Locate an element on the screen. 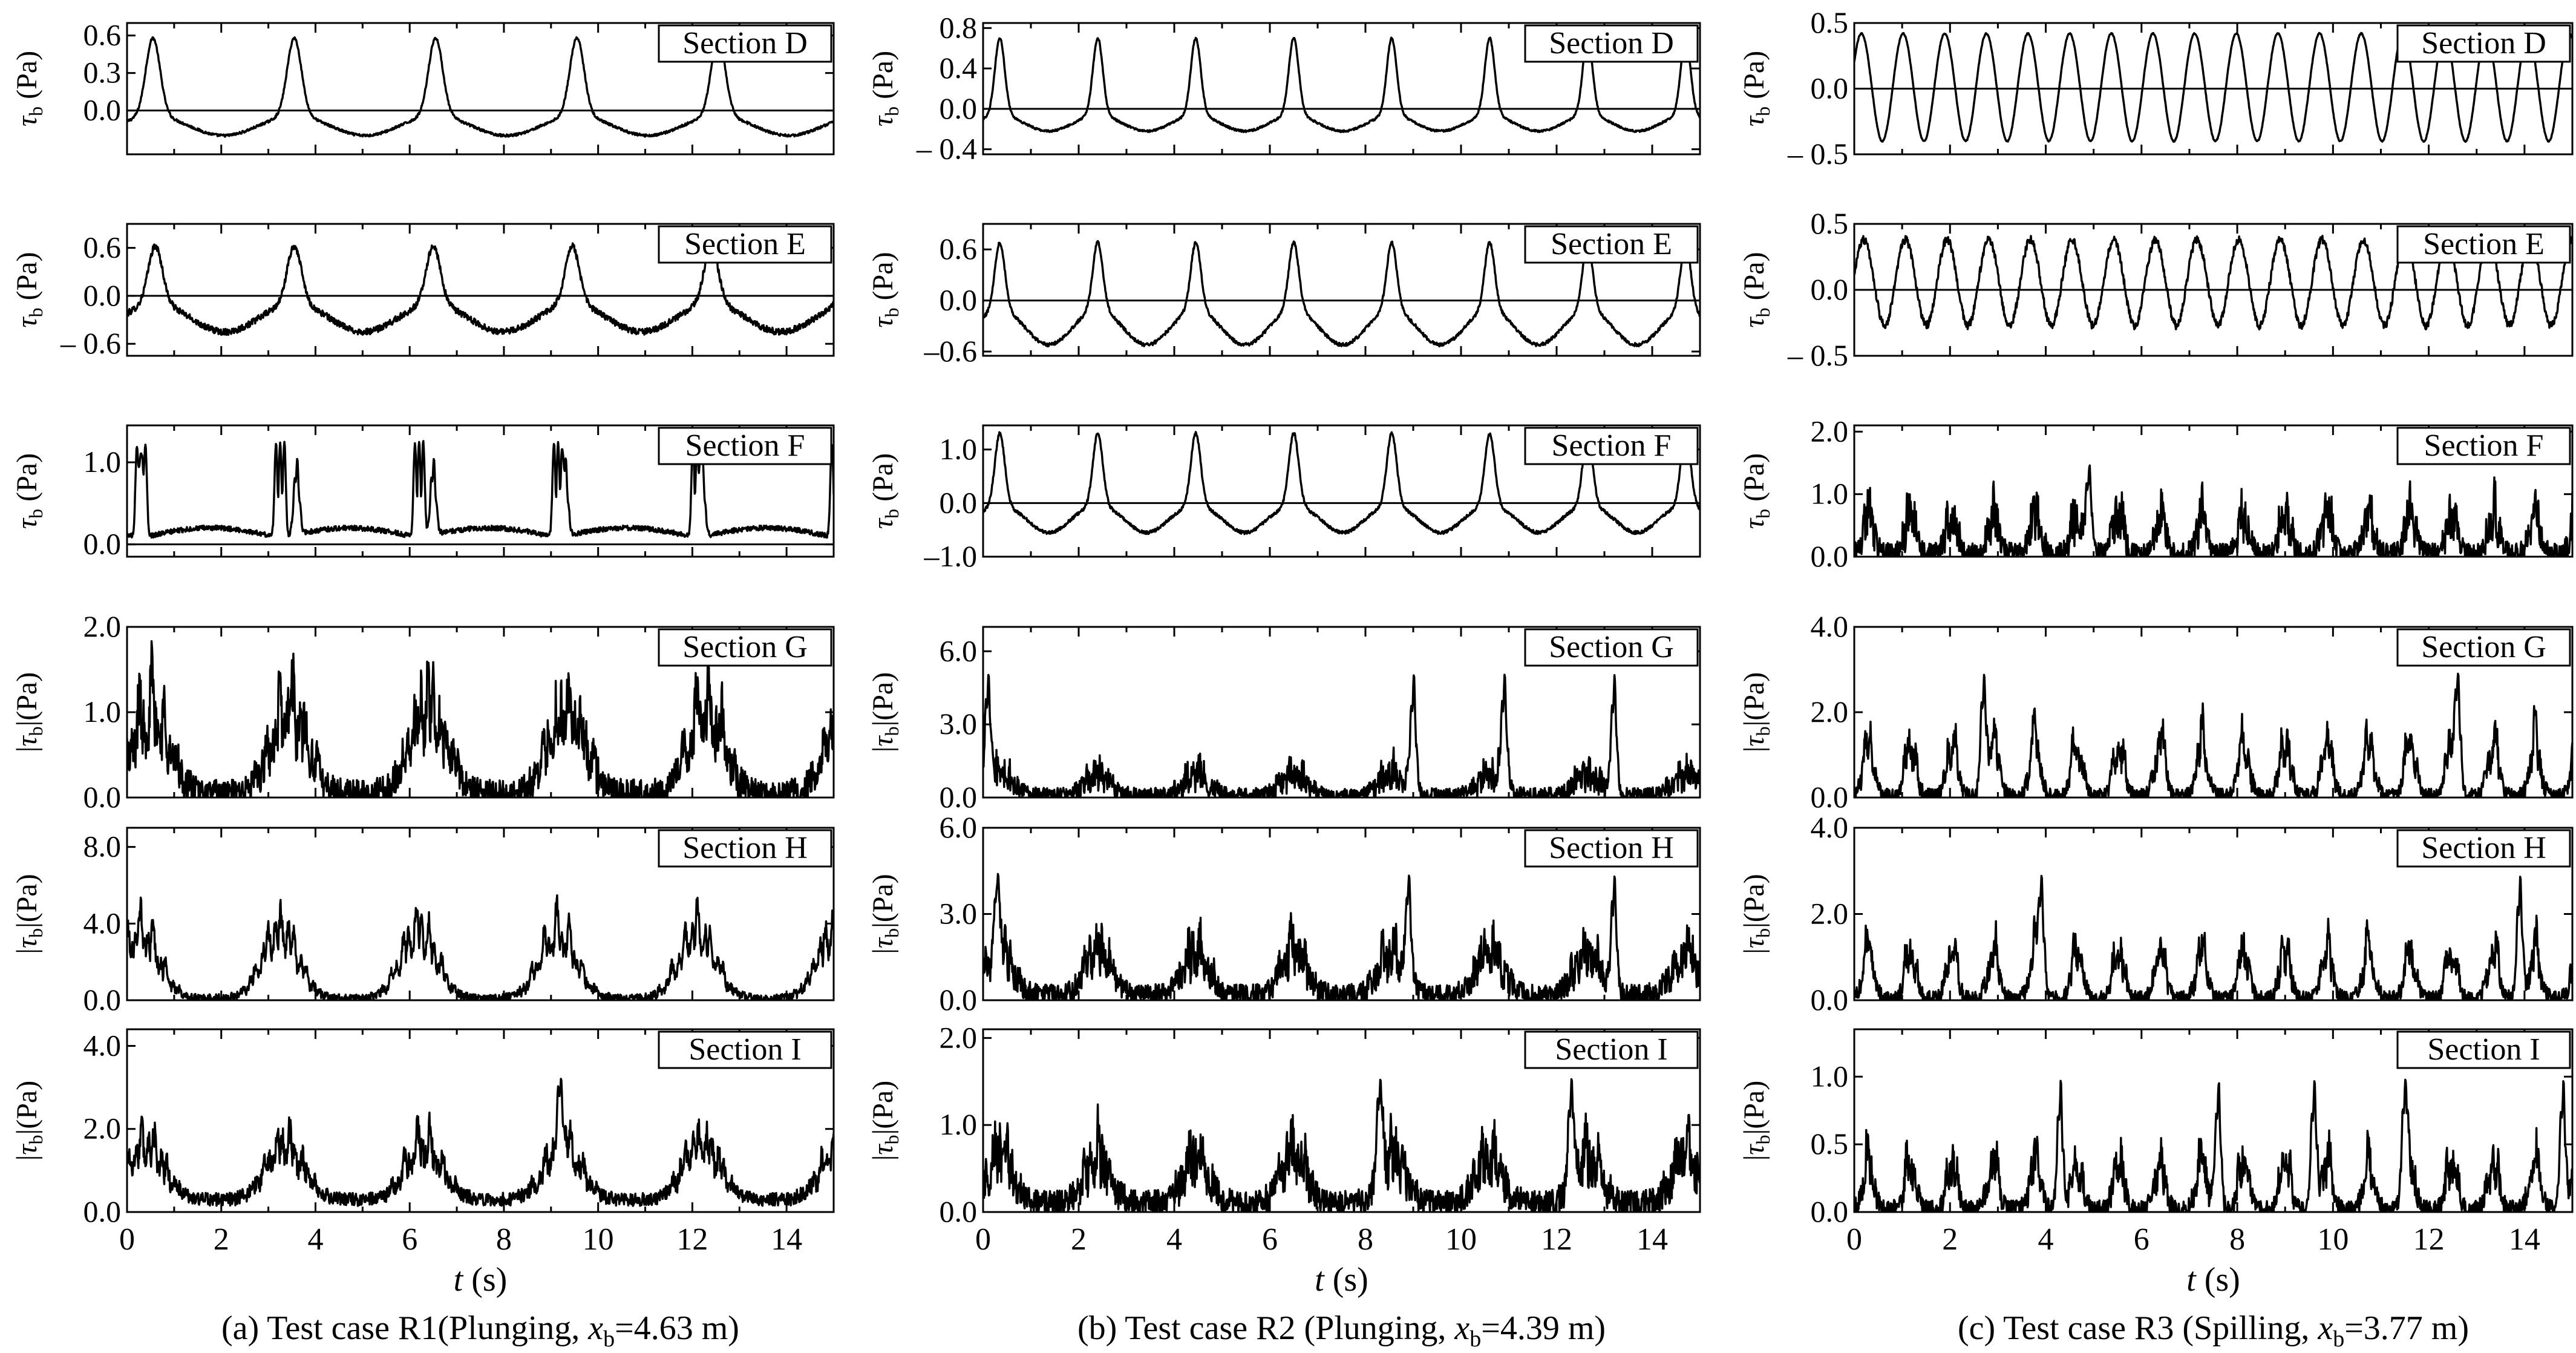 The width and height of the screenshot is (2576, 1353). y-tick-label: – 0.6 is located at coordinates (90, 343).